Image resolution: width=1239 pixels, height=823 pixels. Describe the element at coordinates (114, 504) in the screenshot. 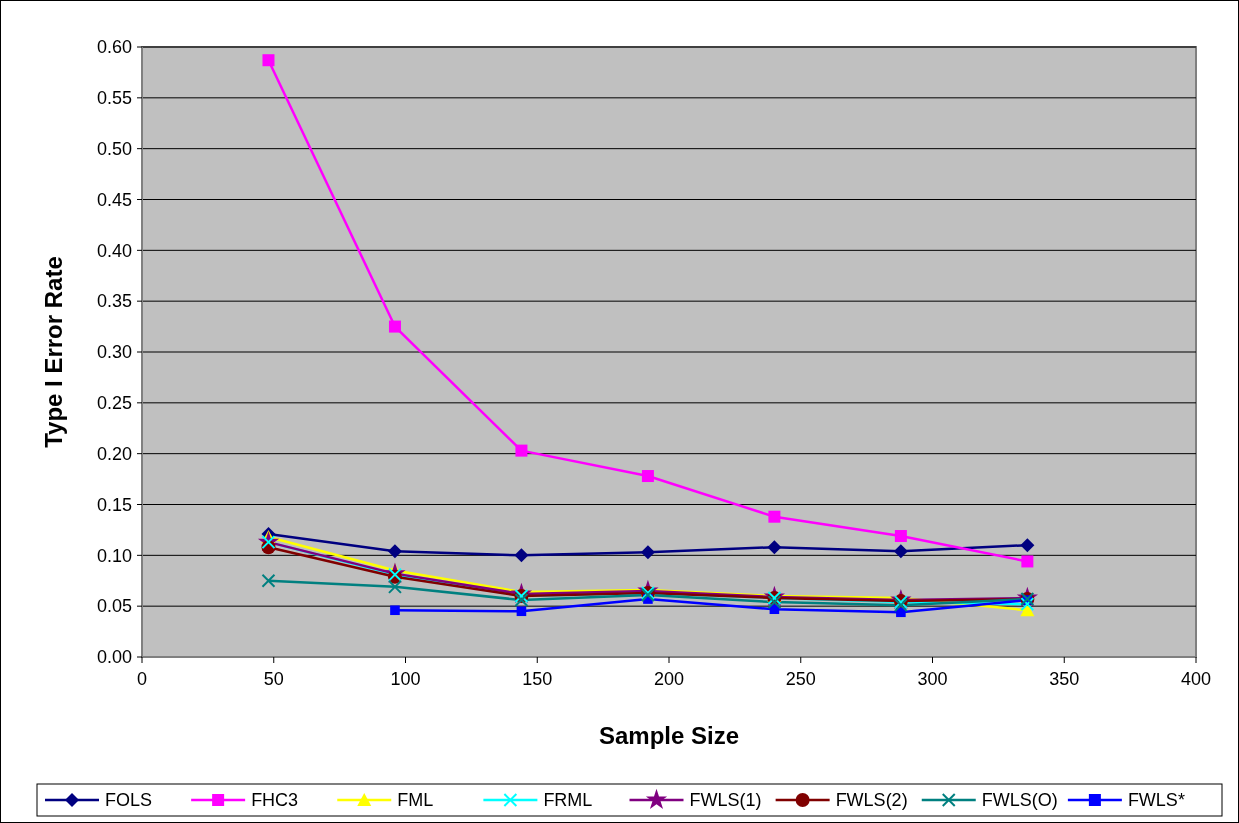

I see `y-tick-label: 0.15` at that location.